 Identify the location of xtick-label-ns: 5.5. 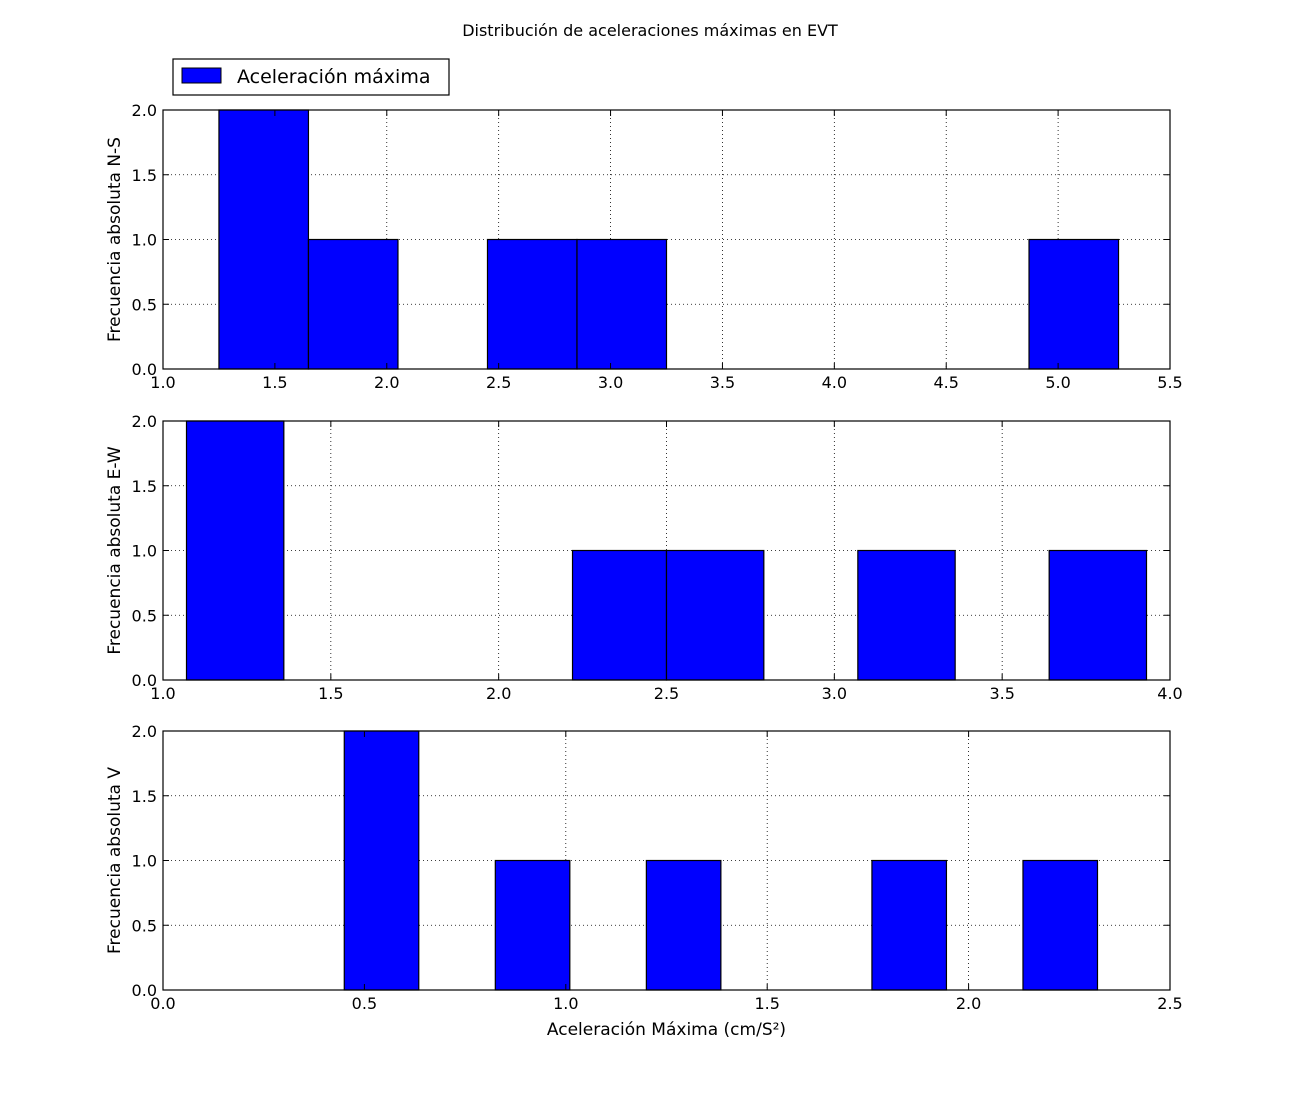
(1169, 382).